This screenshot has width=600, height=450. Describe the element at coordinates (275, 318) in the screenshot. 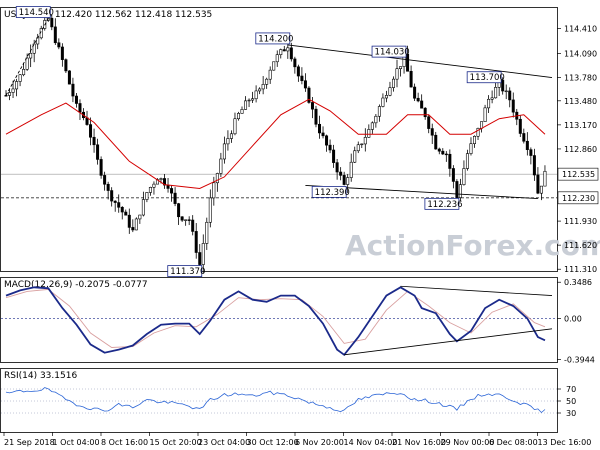

I see `macd-signal-line` at that location.